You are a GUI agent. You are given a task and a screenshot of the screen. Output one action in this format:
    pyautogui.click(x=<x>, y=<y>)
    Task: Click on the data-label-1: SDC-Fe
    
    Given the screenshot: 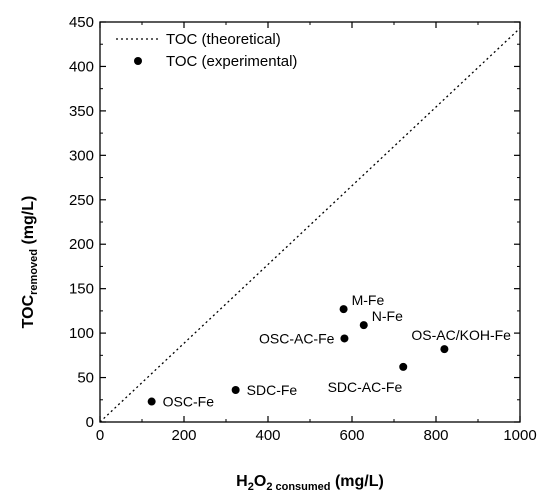 What is the action you would take?
    pyautogui.click(x=272, y=390)
    